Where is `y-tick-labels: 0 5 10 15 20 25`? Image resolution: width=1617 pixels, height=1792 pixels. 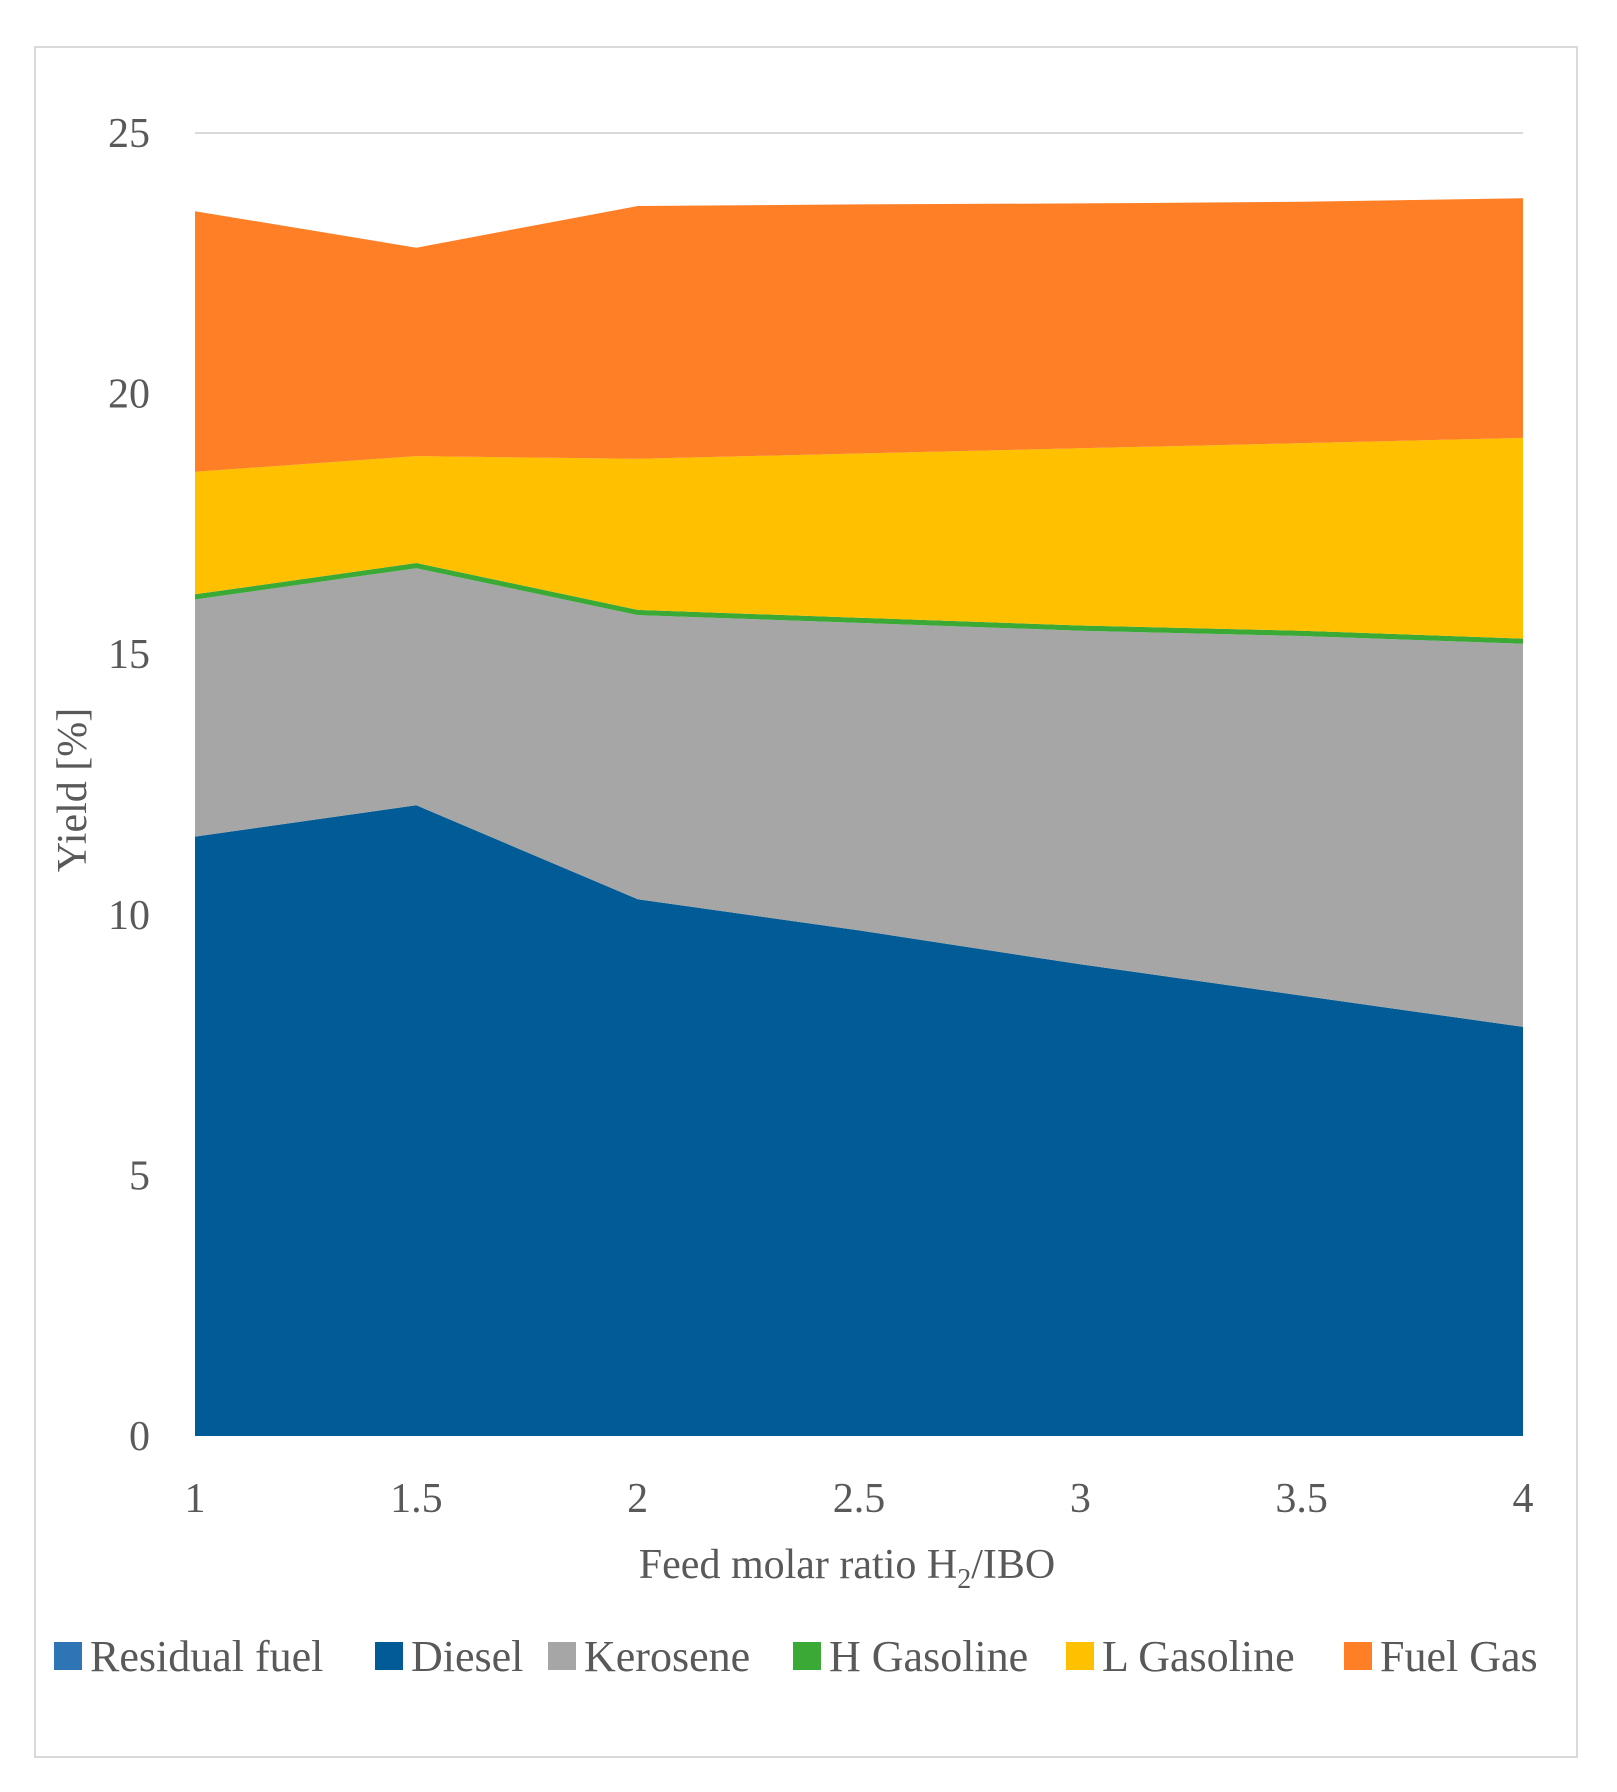
y-tick-labels: 0 5 10 15 20 25 is located at coordinates (129, 785).